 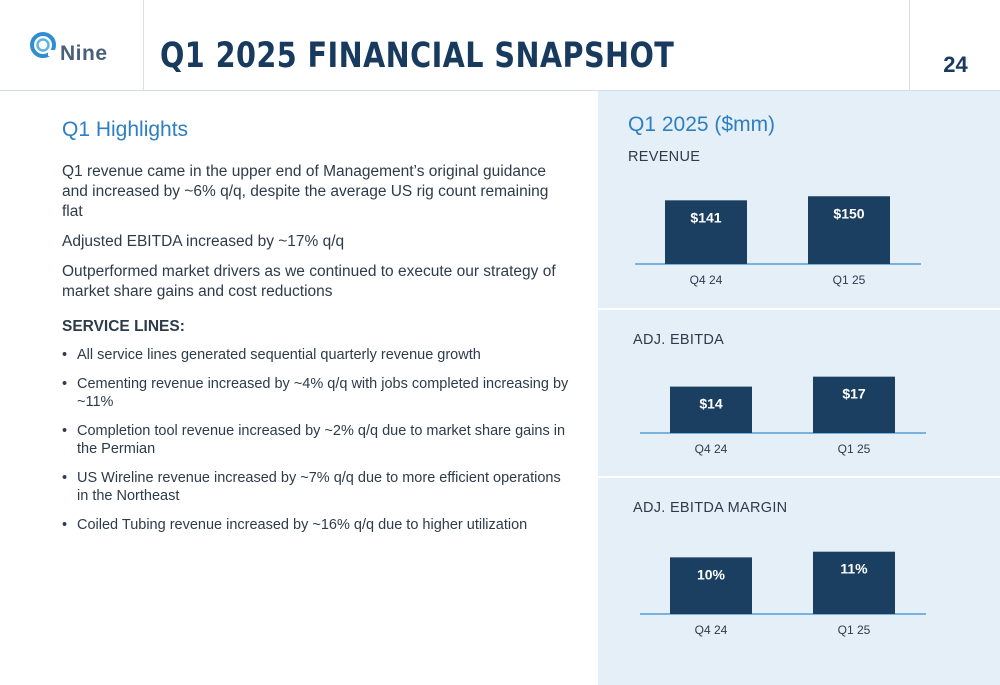 I want to click on page-title: Q1 2025 FINANCIAL SNAPSHOT, so click(x=417, y=56).